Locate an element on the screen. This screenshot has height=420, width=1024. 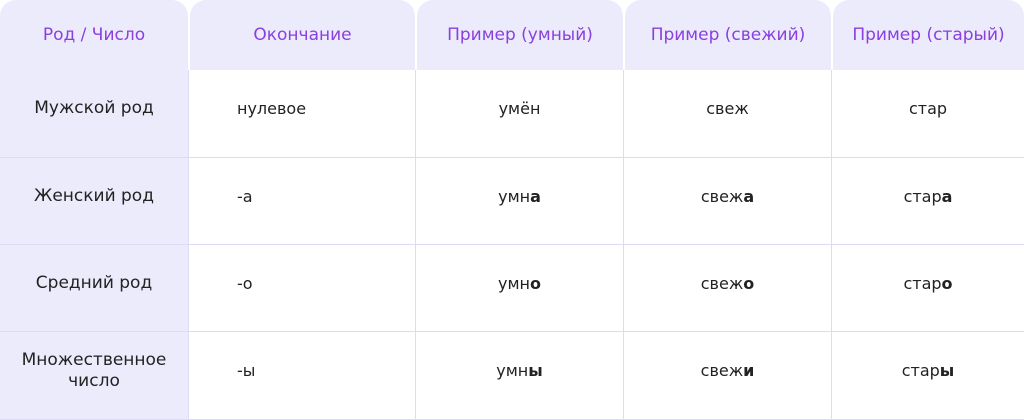
example-cell: стар ы is located at coordinates (927, 376).